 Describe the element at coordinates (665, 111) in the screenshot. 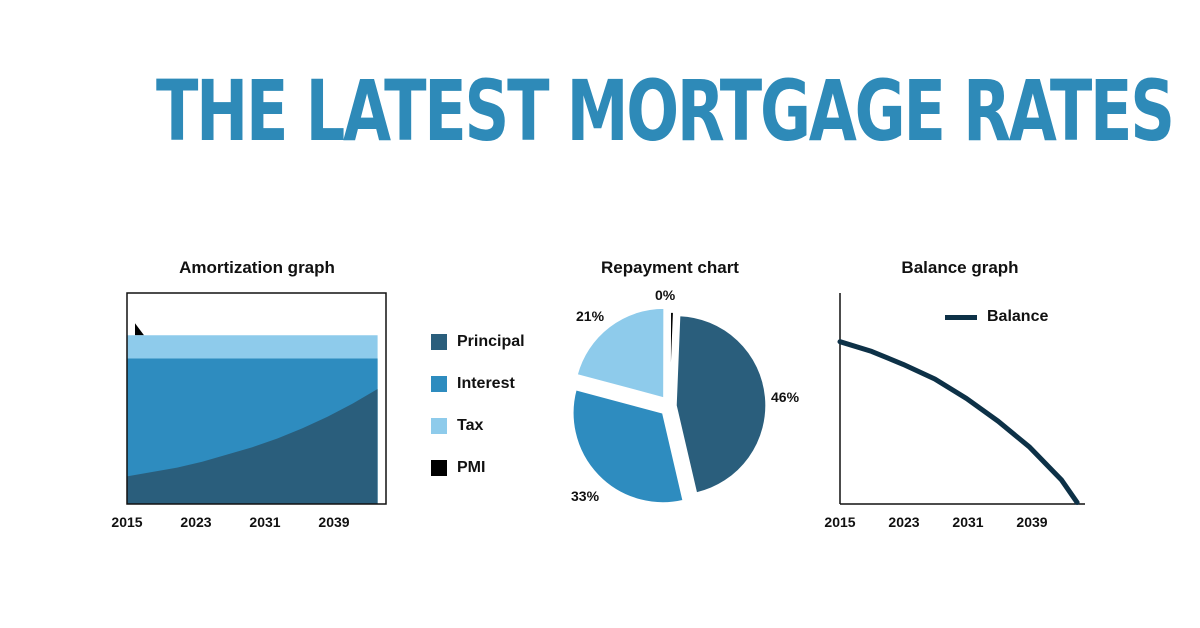

I see `headline: THE LATEST MORTGAGE RATES` at that location.